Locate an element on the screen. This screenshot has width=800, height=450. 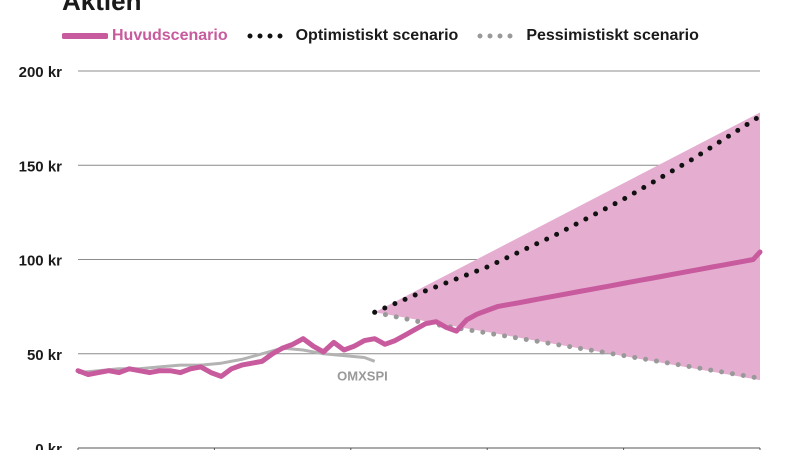
legend-swatch-main is located at coordinates (85, 36).